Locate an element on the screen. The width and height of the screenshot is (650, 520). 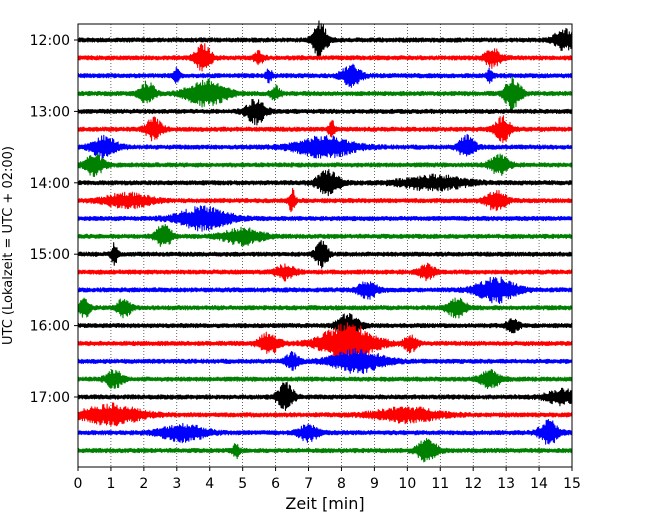
x-tick-label: 7 is located at coordinates (308, 484).